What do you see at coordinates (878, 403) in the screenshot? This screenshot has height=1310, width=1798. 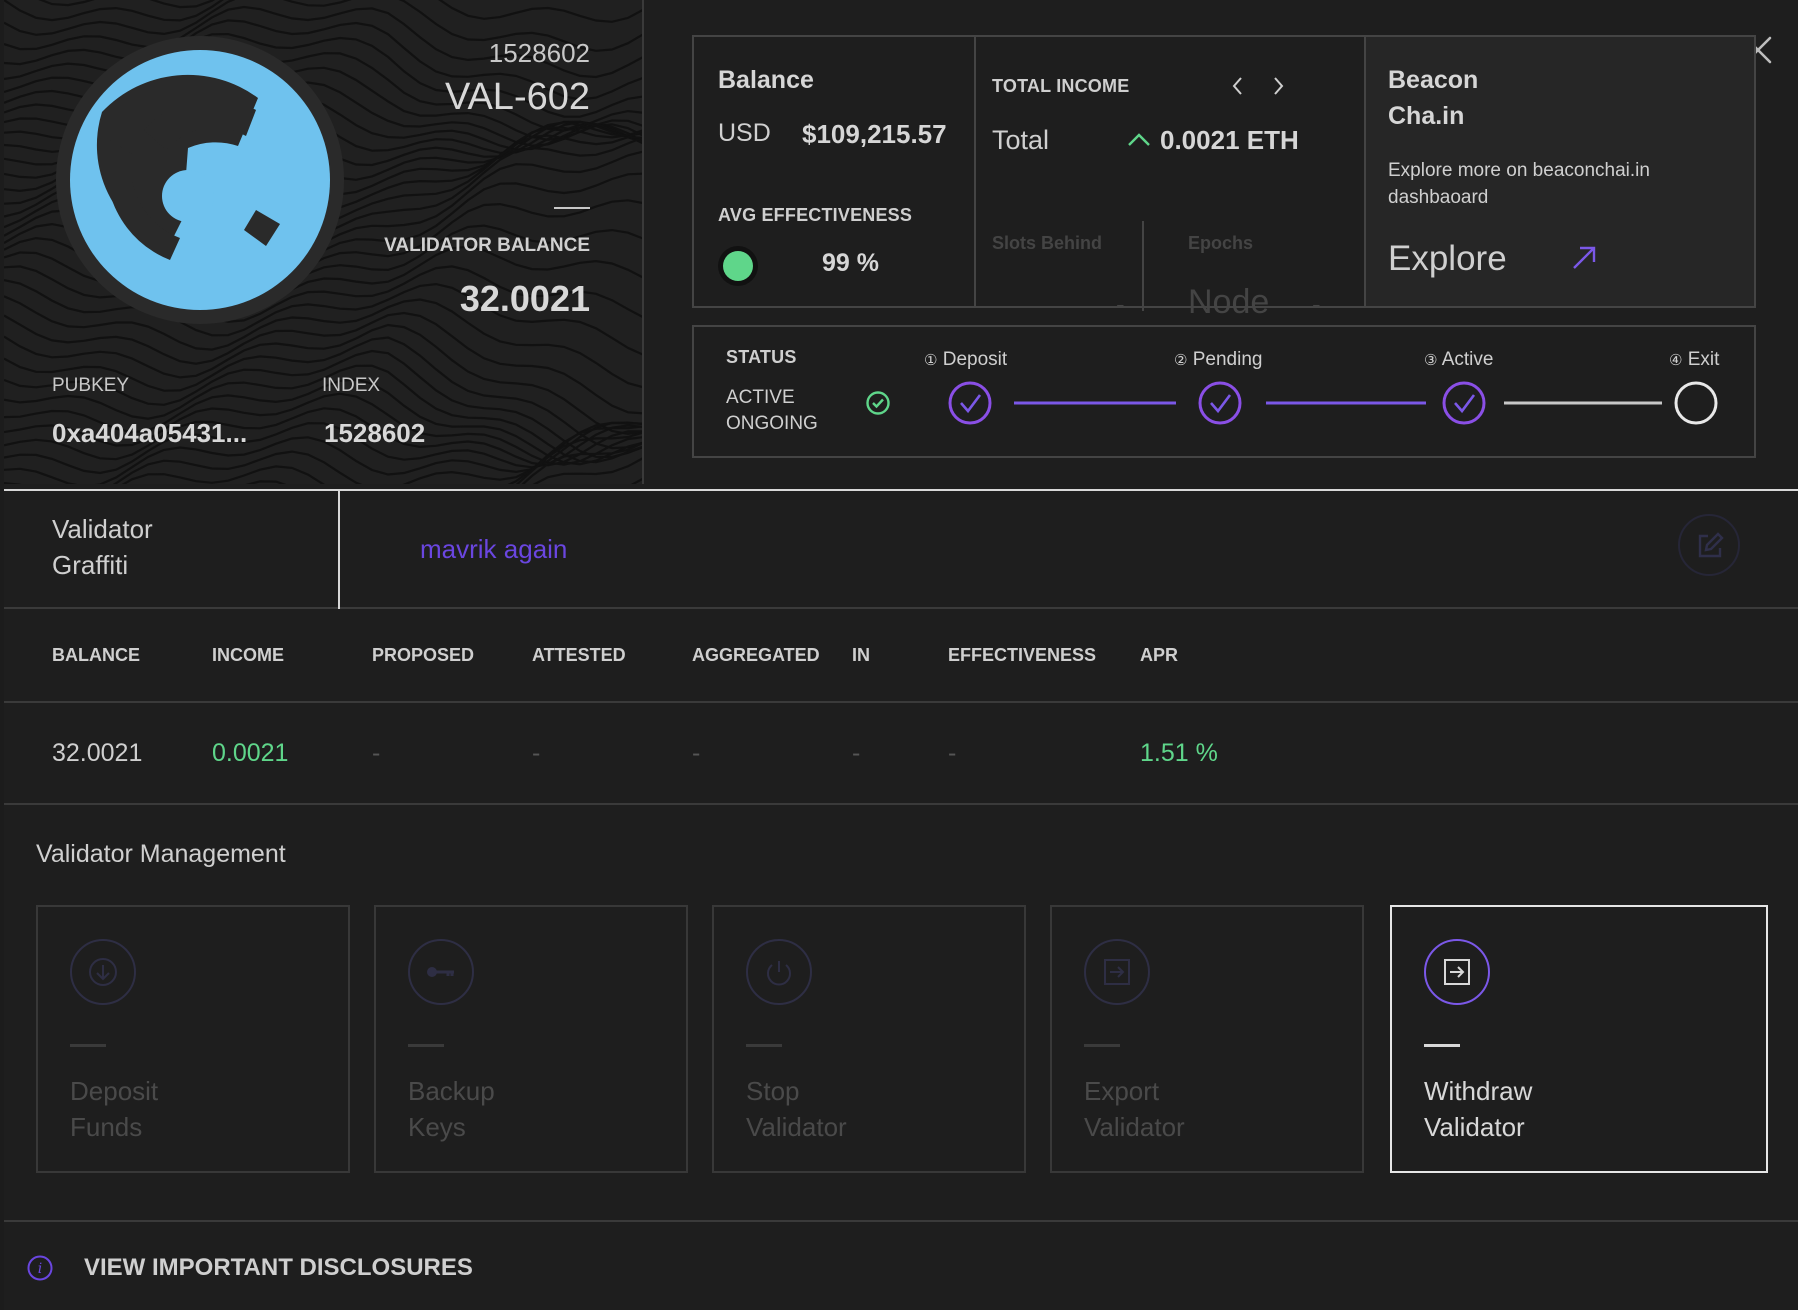 I see `check-circle-icon` at bounding box center [878, 403].